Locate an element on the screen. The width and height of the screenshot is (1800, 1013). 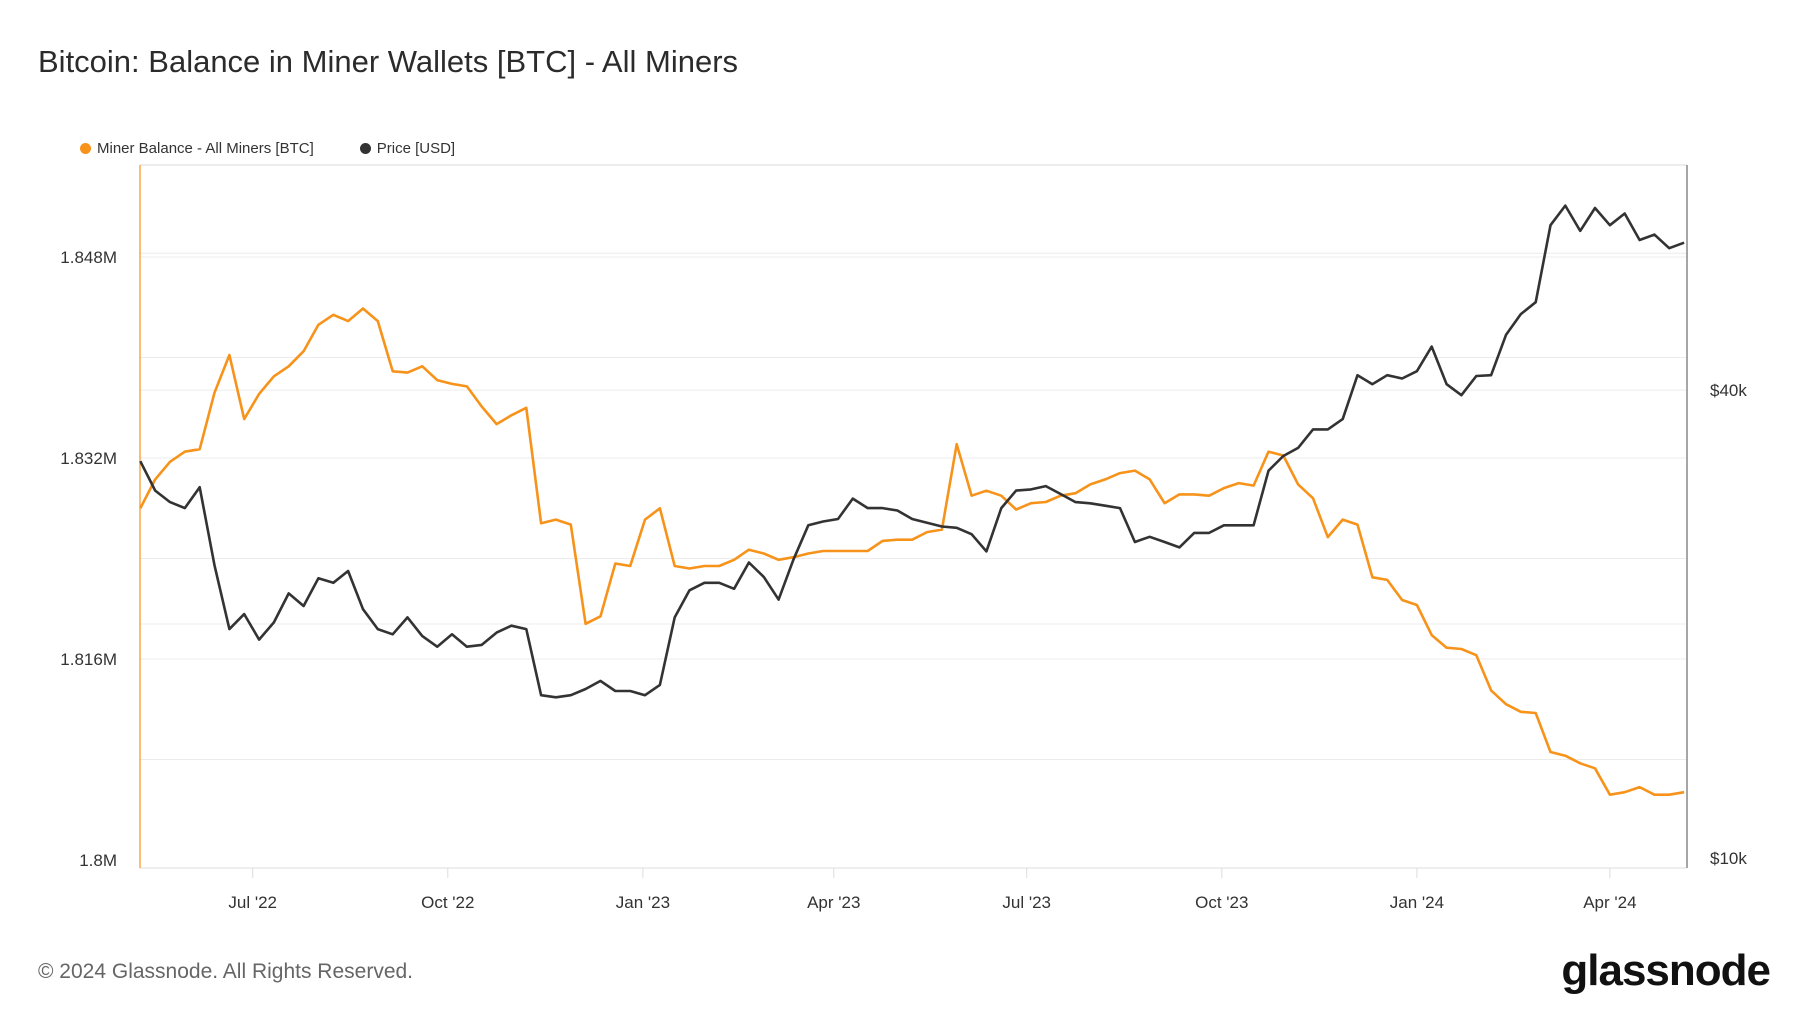
x-tick-label: Jan '24 is located at coordinates (1417, 902).